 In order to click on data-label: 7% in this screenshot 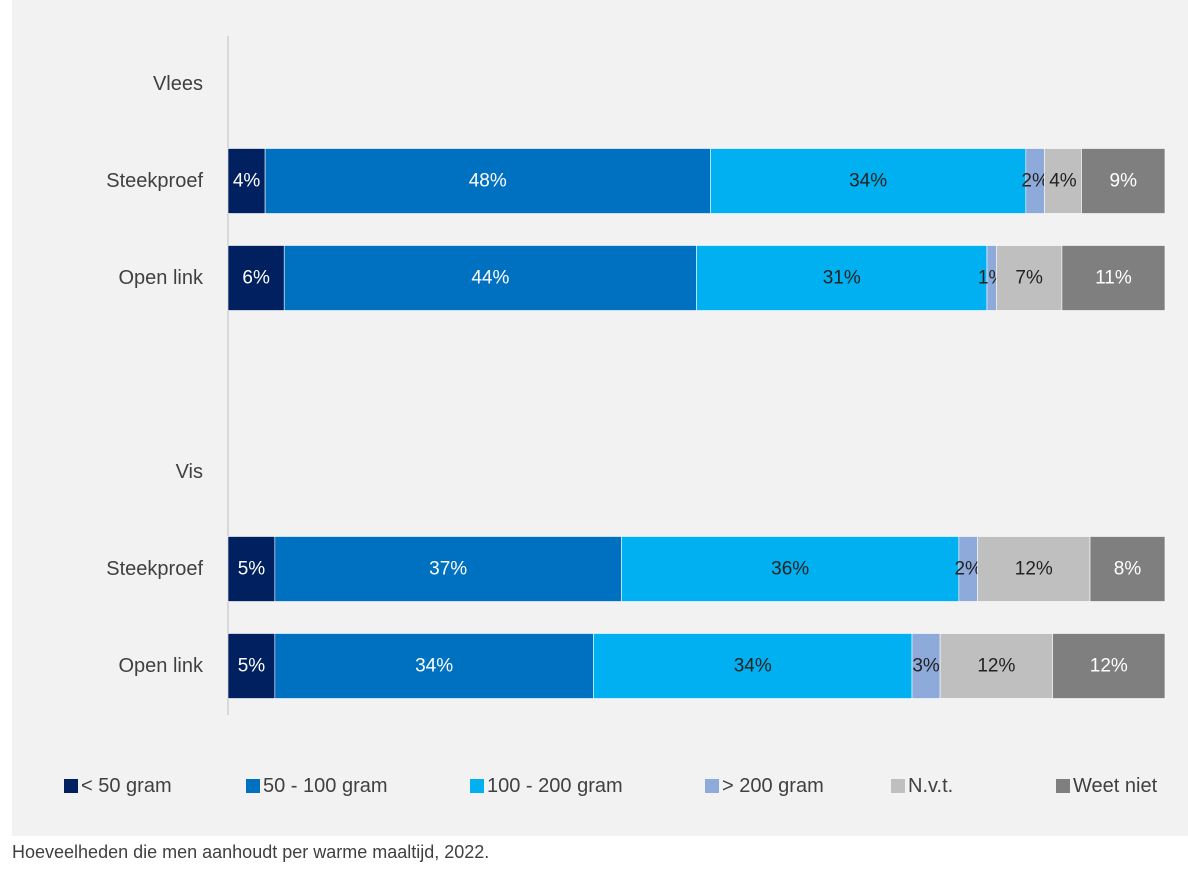, I will do `click(1029, 278)`.